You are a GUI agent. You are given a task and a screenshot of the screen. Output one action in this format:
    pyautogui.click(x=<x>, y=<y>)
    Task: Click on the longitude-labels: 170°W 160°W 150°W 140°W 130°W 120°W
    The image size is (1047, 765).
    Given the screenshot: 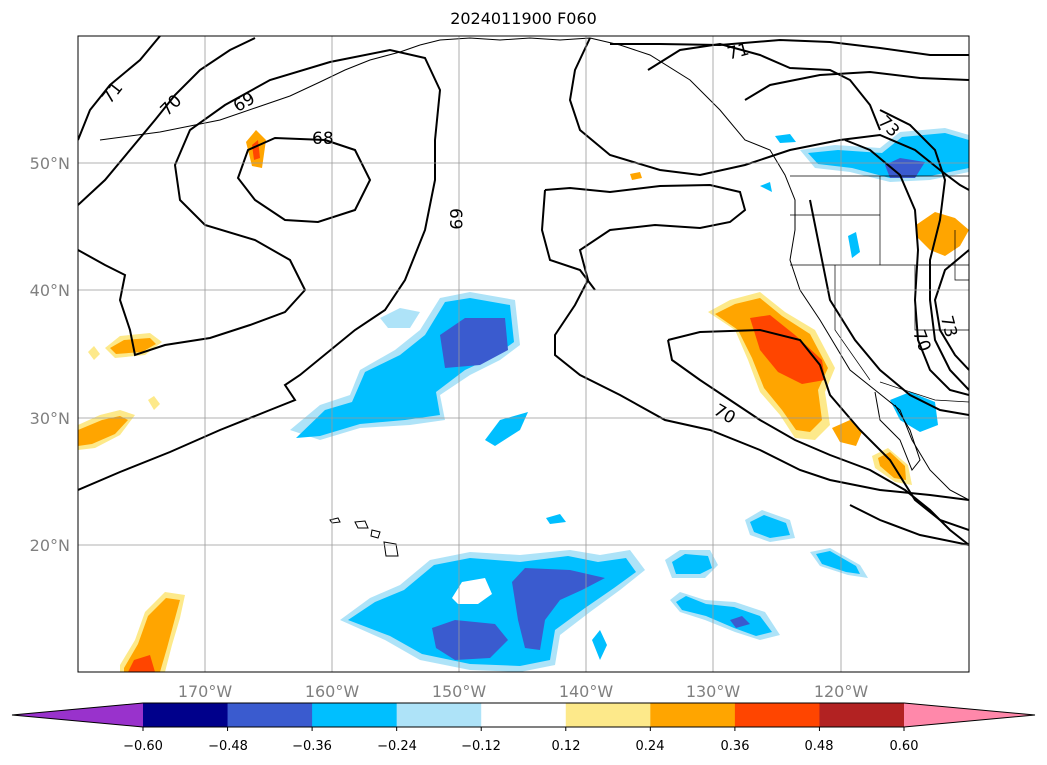 What is the action you would take?
    pyautogui.click(x=523, y=691)
    